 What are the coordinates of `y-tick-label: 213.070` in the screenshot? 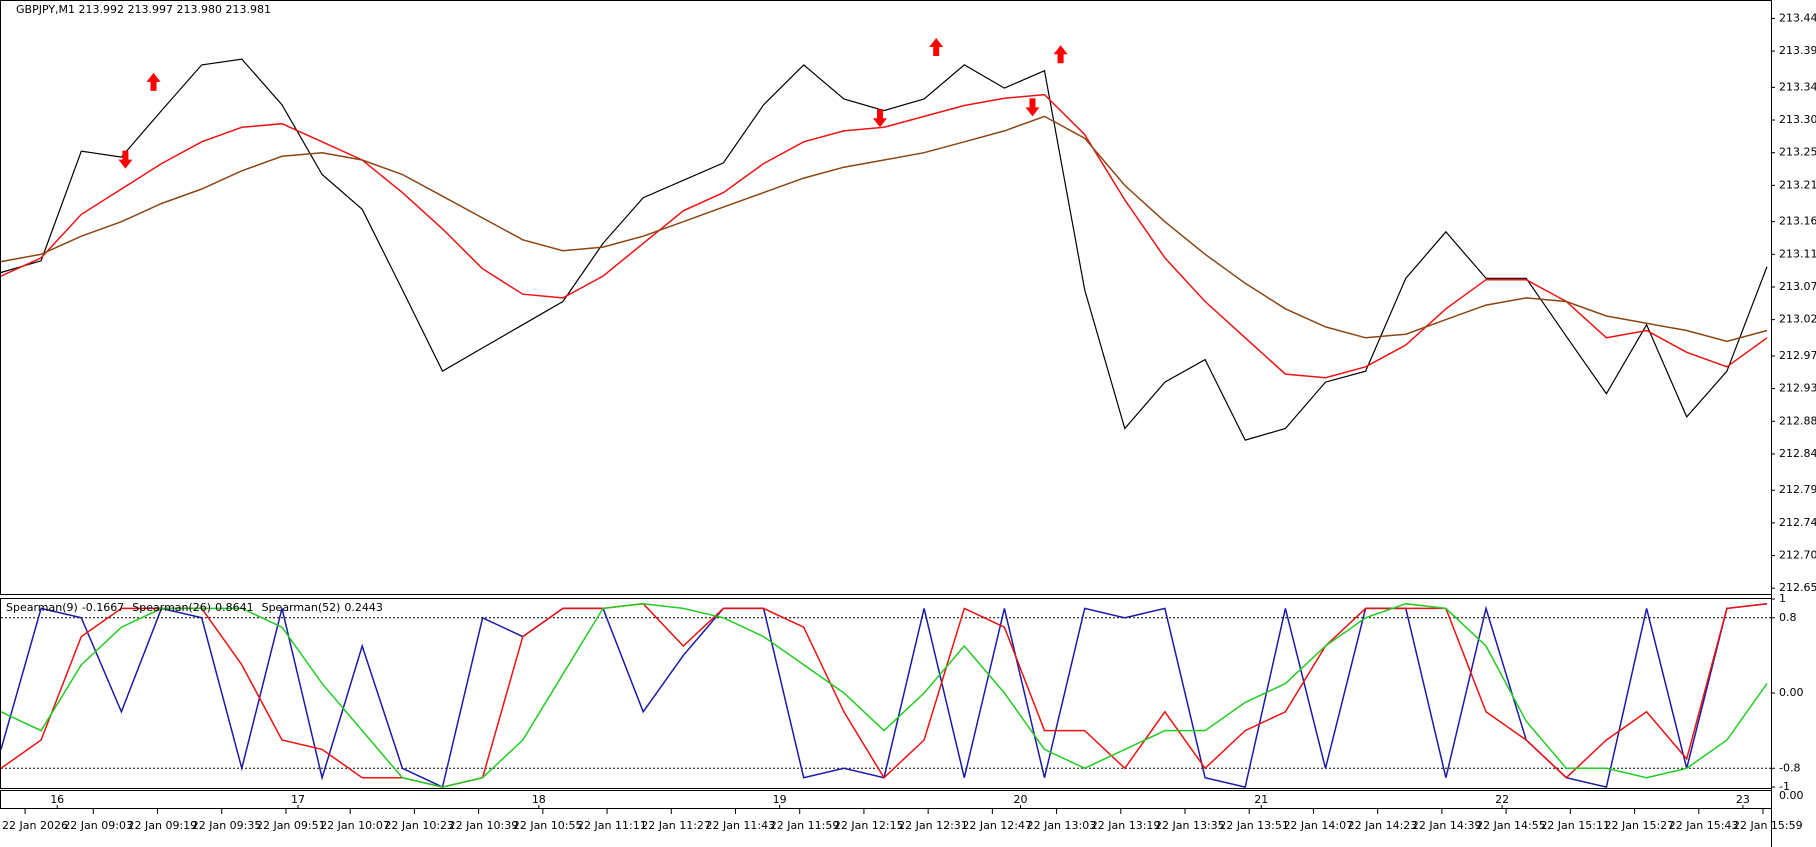 It's located at (1797, 286).